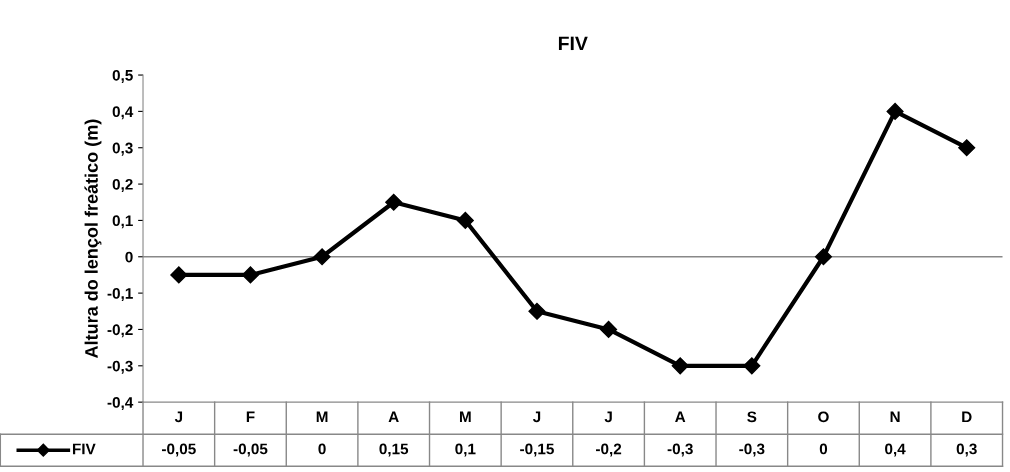  What do you see at coordinates (966, 450) in the screenshot?
I see `data-label: 0,3` at bounding box center [966, 450].